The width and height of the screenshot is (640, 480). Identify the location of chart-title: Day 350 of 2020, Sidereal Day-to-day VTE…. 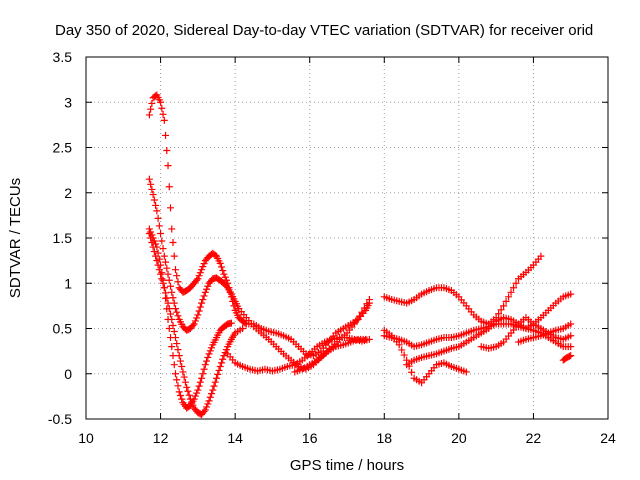
(324, 30).